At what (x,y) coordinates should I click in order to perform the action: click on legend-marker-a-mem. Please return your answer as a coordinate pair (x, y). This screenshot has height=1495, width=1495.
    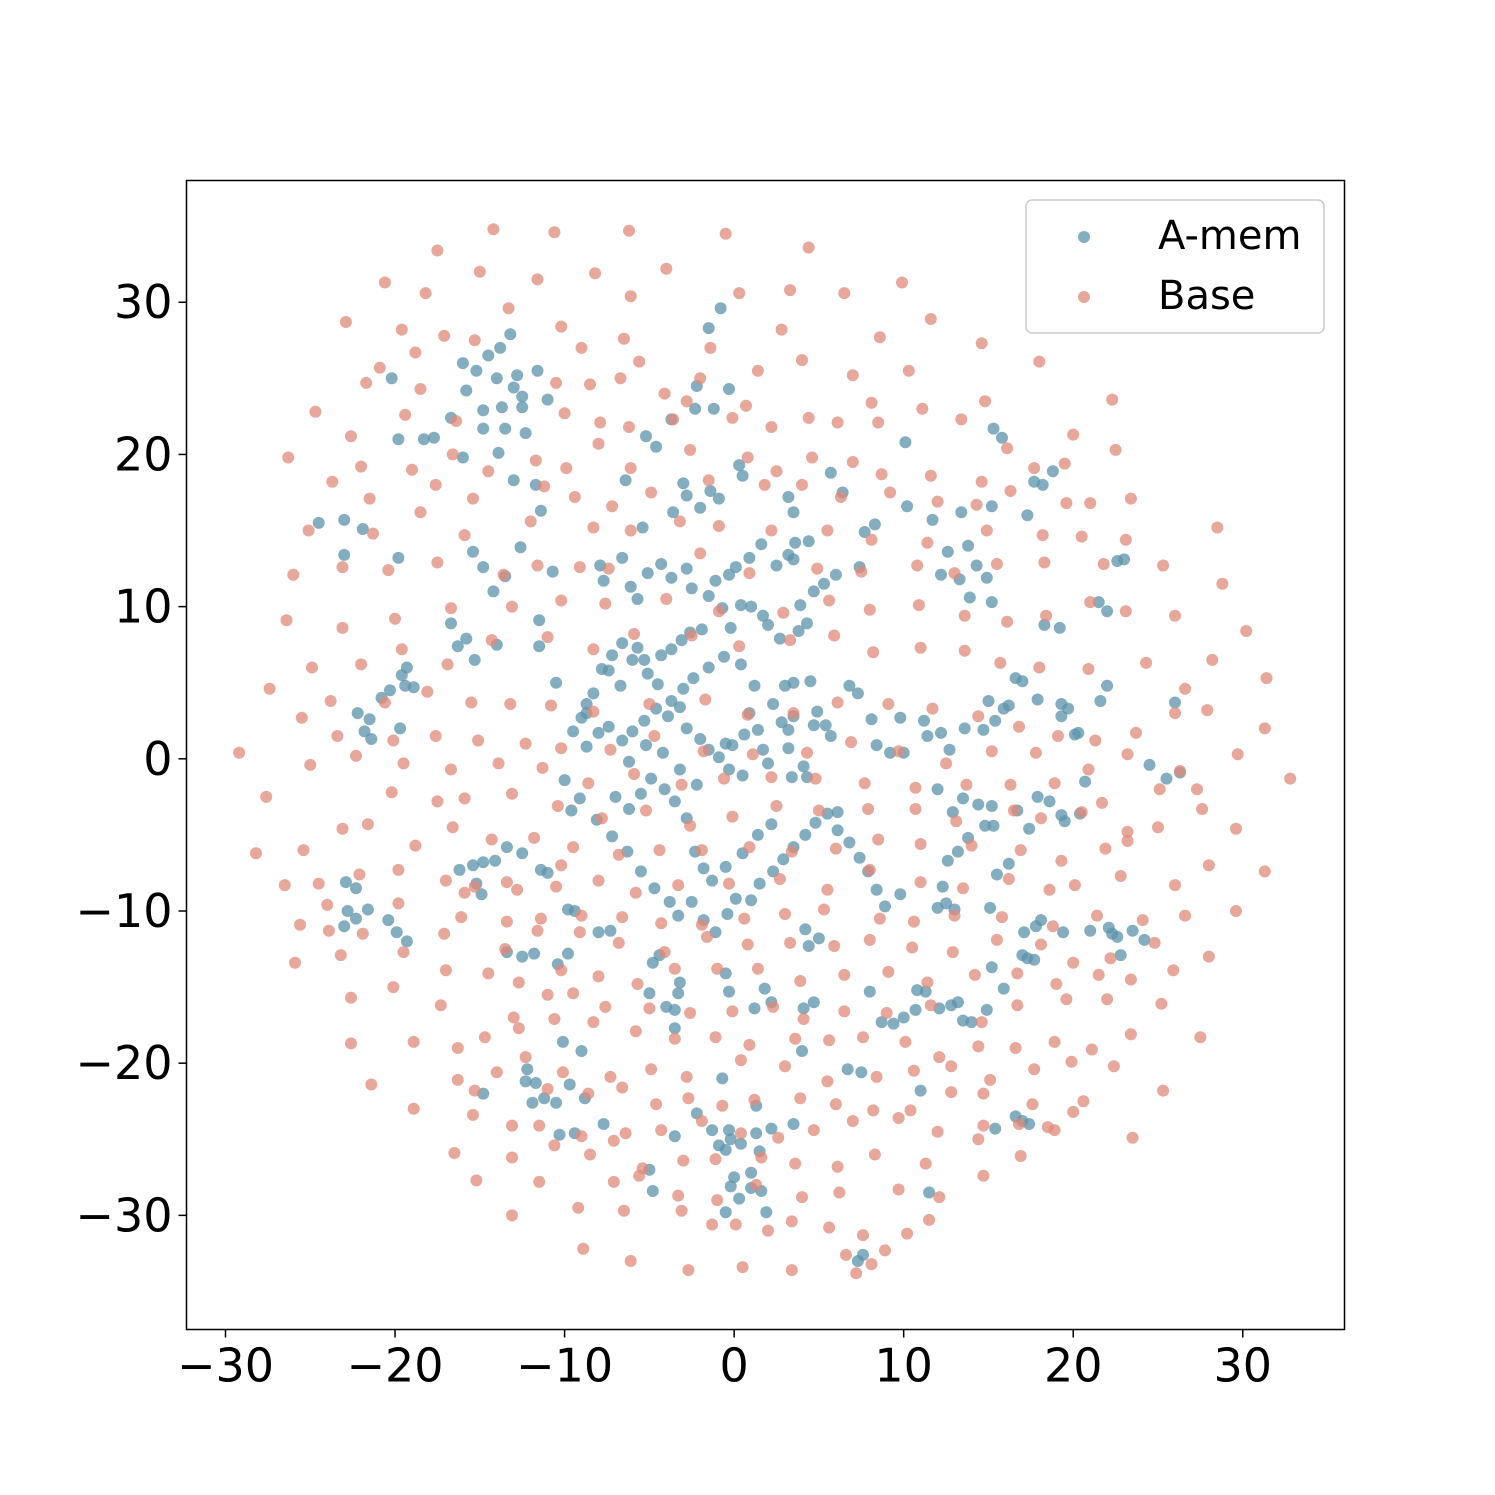
    Looking at the image, I should click on (1084, 237).